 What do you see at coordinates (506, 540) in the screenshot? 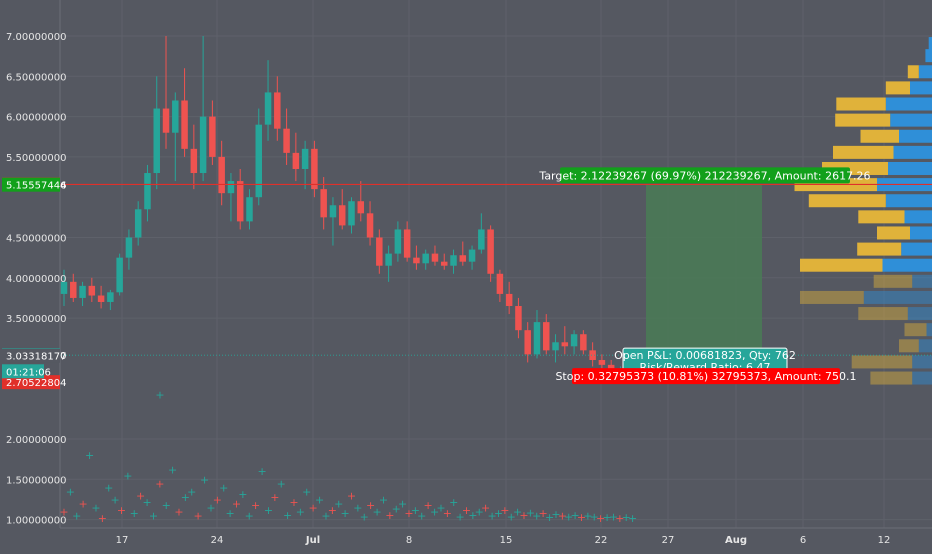
I see `x-tick-label: 15` at bounding box center [506, 540].